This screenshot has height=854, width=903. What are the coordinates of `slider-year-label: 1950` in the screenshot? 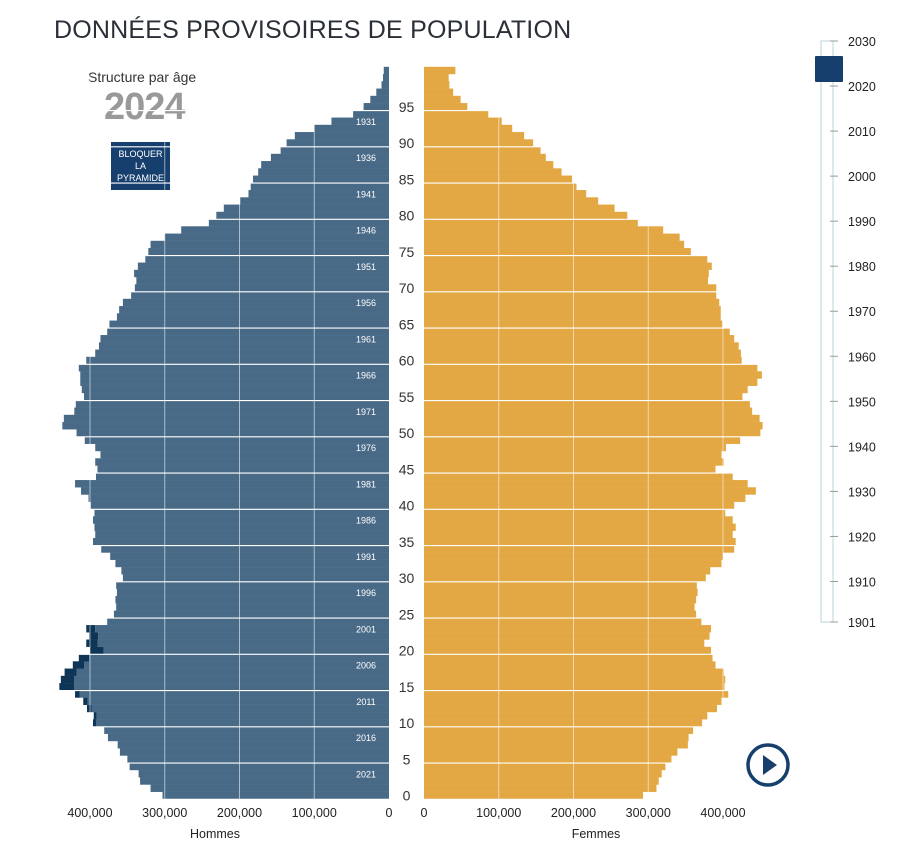 It's located at (862, 402).